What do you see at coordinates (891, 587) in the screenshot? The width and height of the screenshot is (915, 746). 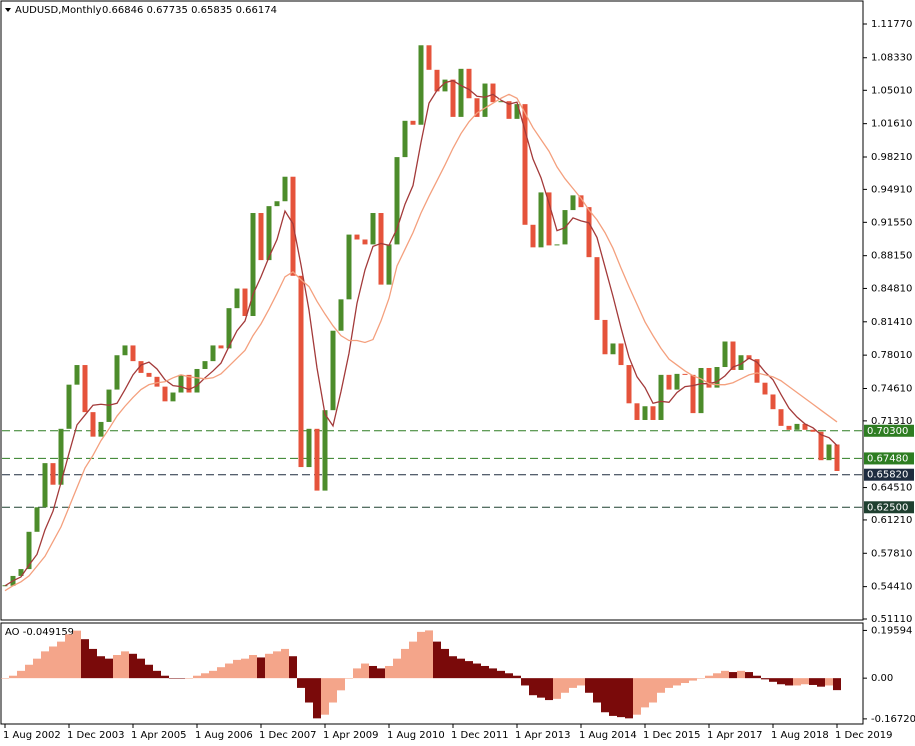 I see `y-tick-label: 0.54410` at bounding box center [891, 587].